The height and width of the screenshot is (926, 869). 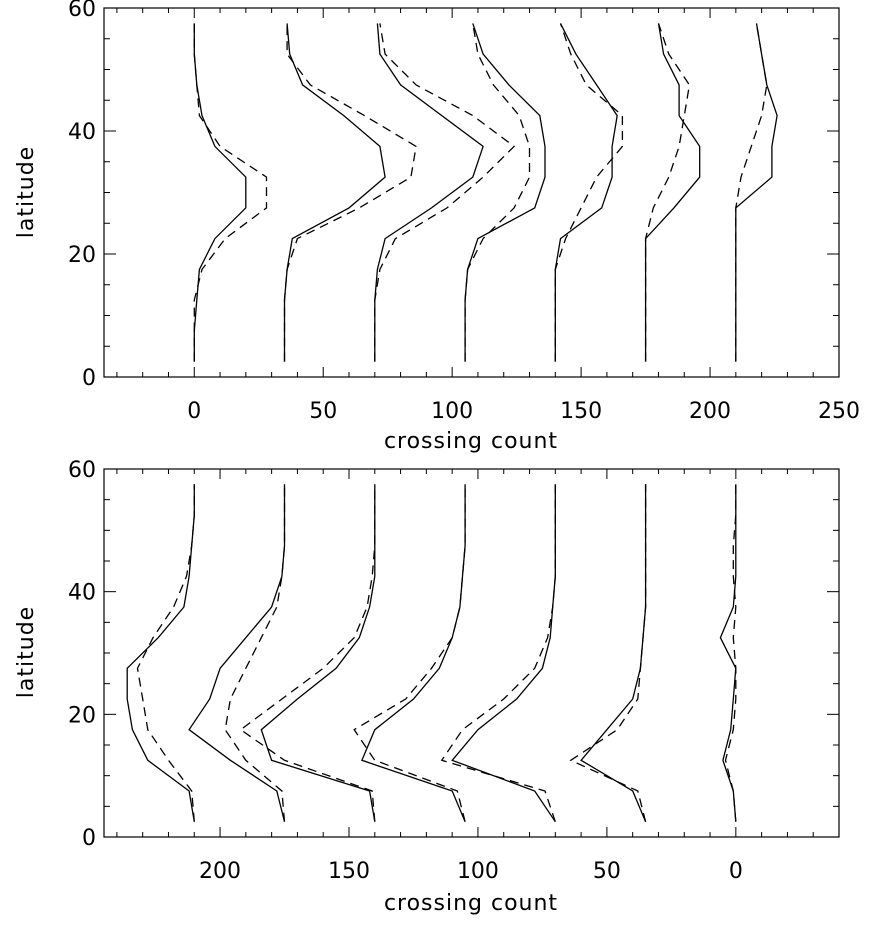 What do you see at coordinates (26, 192) in the screenshot?
I see `top-y-axis-title: latitude` at bounding box center [26, 192].